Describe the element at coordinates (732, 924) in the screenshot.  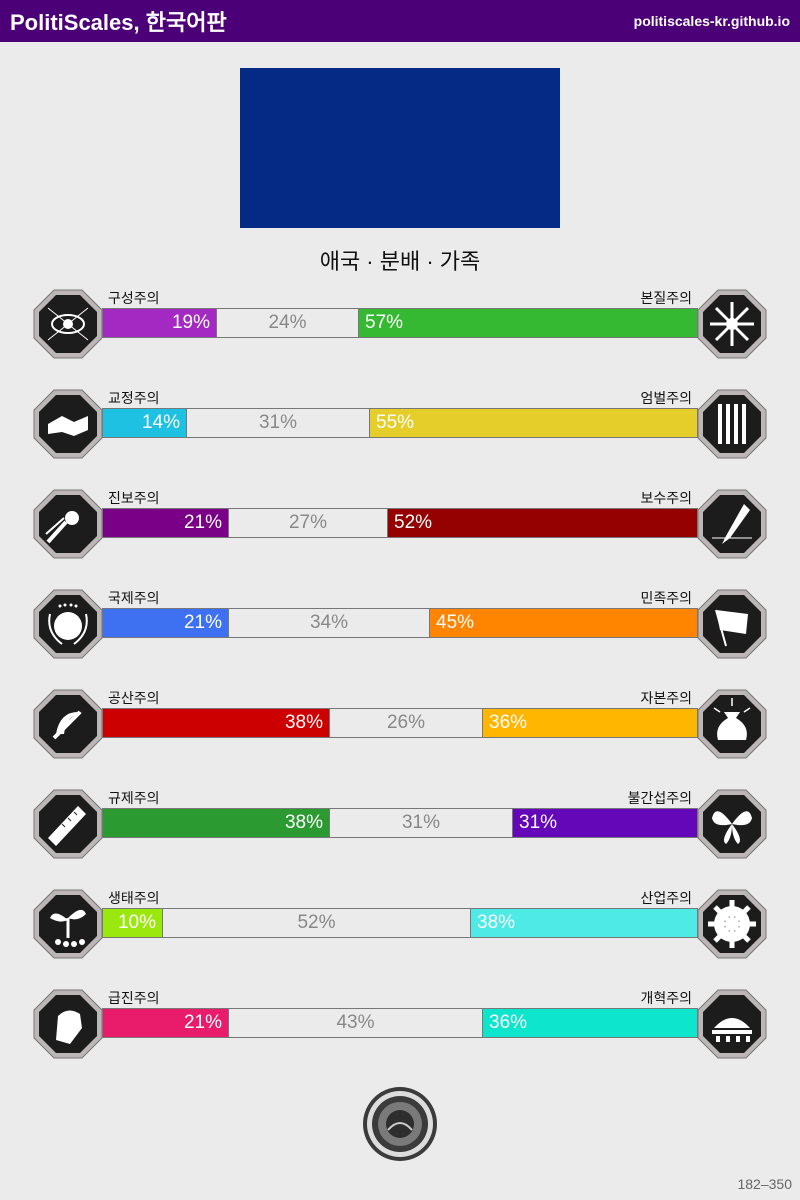
I see `gear-icon` at that location.